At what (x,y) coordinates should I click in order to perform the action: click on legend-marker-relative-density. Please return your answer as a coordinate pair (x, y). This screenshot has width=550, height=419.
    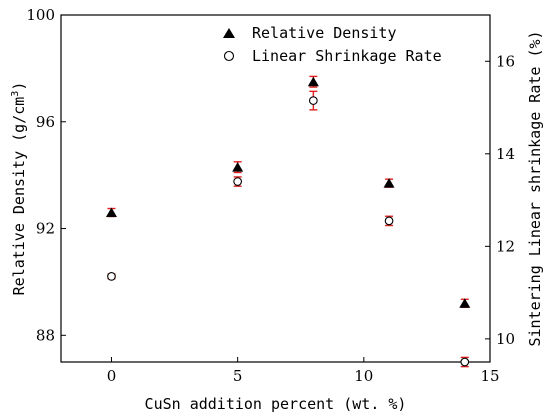
    Looking at the image, I should click on (229, 33).